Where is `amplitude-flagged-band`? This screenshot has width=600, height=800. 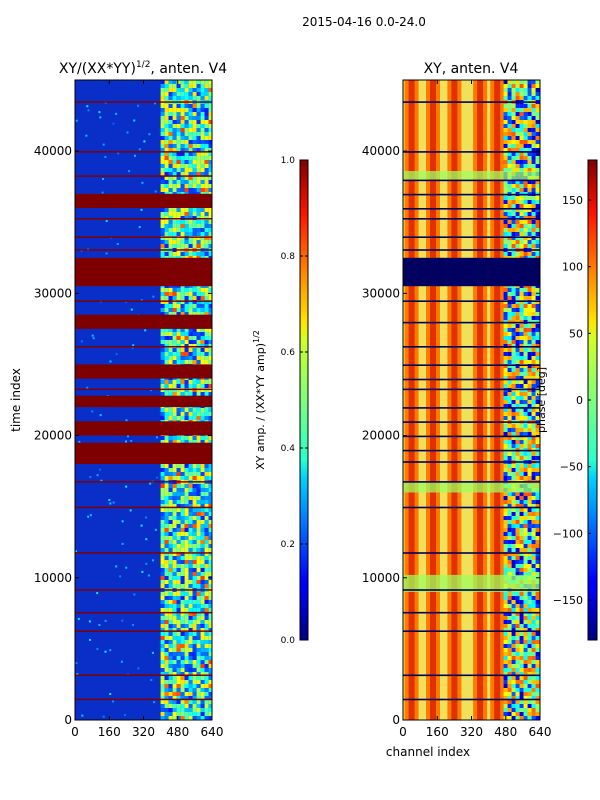 amplitude-flagged-band is located at coordinates (143, 200).